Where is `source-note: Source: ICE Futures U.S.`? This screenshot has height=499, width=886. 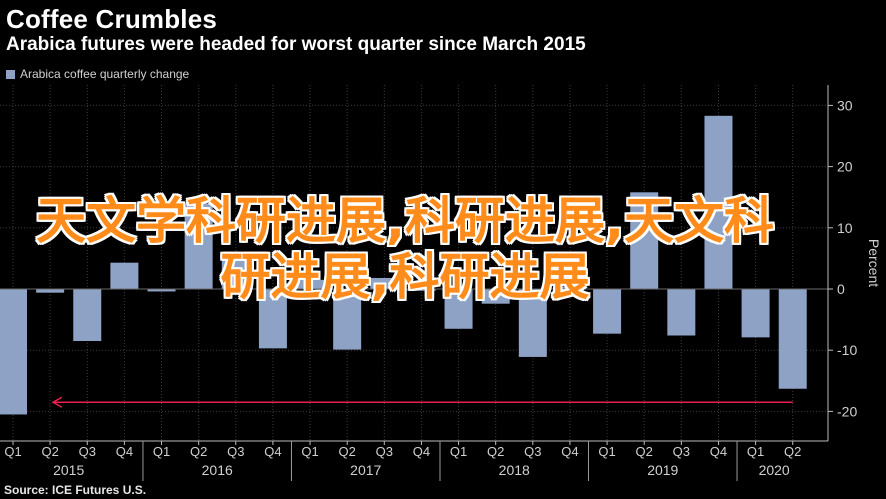
source-note: Source: ICE Futures U.S. is located at coordinates (75, 490).